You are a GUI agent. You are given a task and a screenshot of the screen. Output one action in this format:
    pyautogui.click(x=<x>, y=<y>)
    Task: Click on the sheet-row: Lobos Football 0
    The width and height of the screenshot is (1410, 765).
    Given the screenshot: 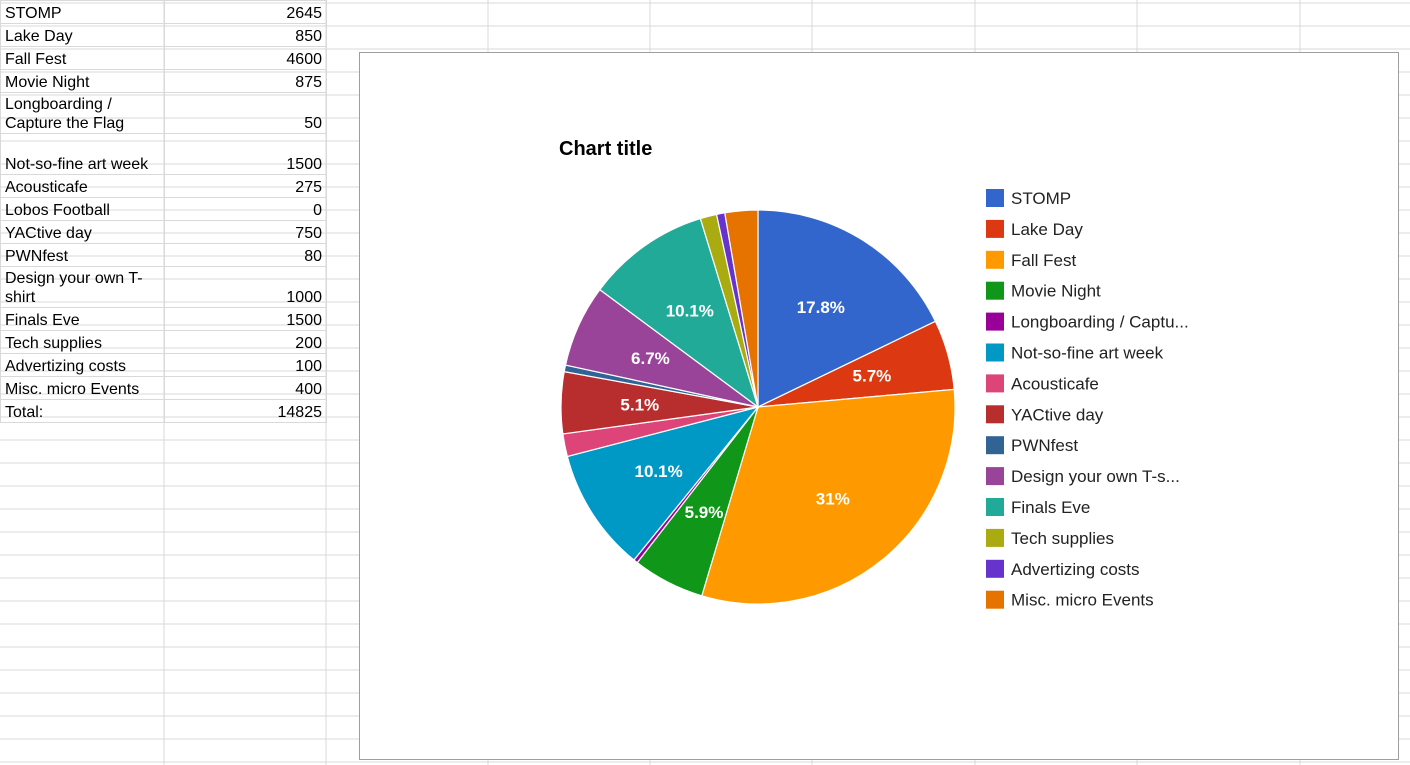 What is the action you would take?
    pyautogui.click(x=163, y=209)
    